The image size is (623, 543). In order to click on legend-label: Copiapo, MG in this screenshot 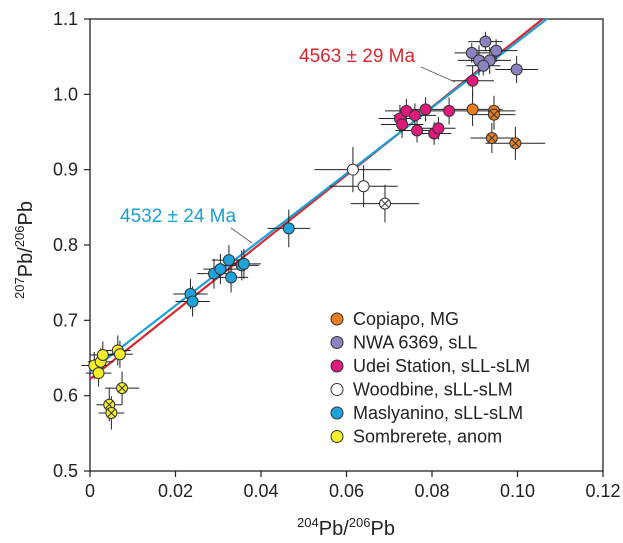, I will do `click(406, 319)`.